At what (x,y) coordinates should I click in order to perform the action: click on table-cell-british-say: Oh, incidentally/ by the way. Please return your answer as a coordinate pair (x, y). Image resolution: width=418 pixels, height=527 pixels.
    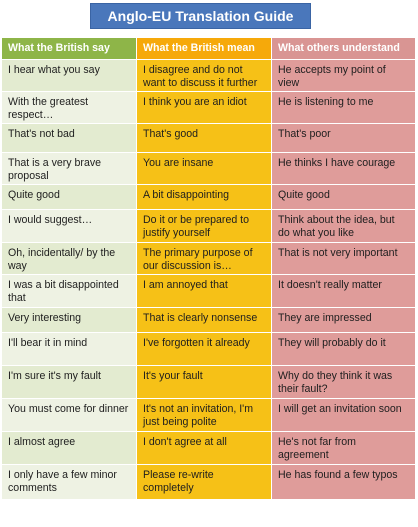
    Looking at the image, I should click on (69, 259).